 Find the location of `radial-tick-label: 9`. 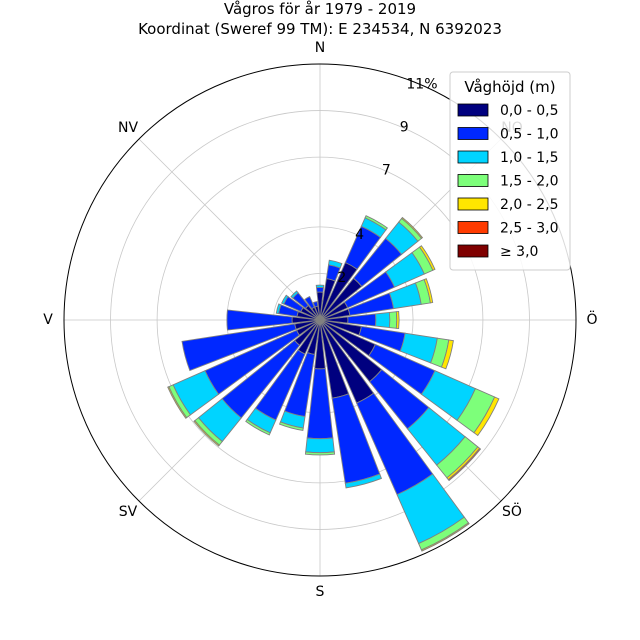

radial-tick-label: 9 is located at coordinates (404, 127).